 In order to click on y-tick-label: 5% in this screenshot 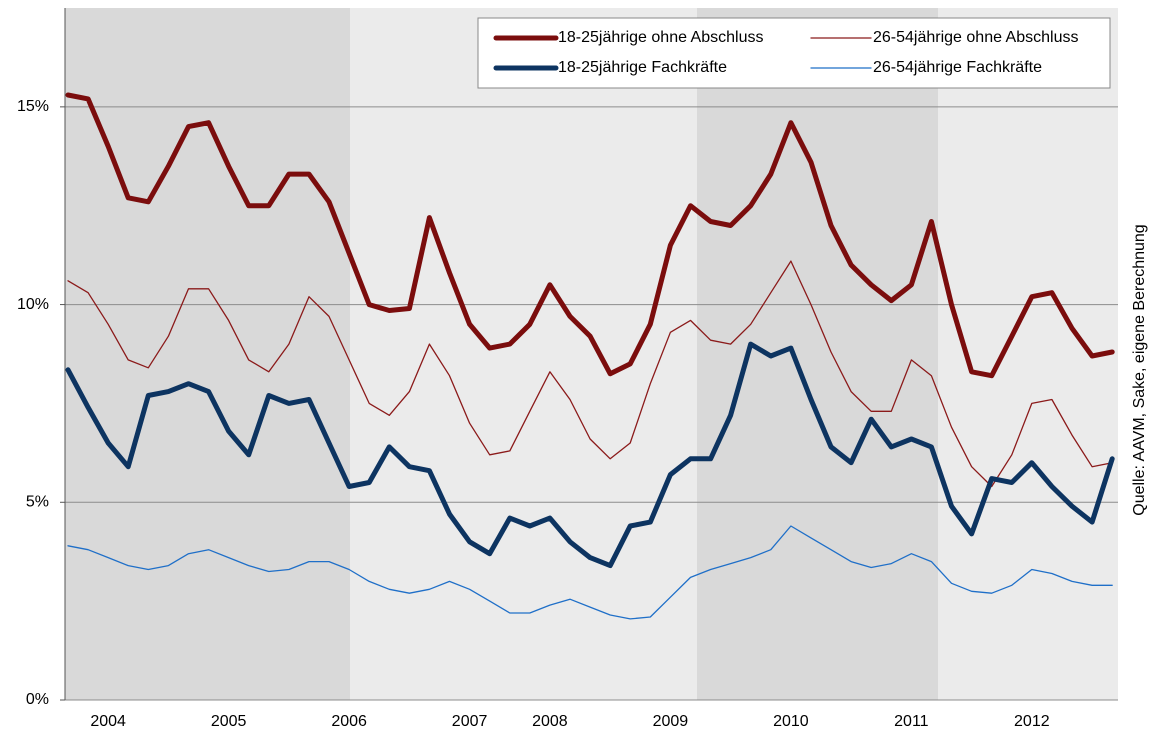, I will do `click(37, 502)`.